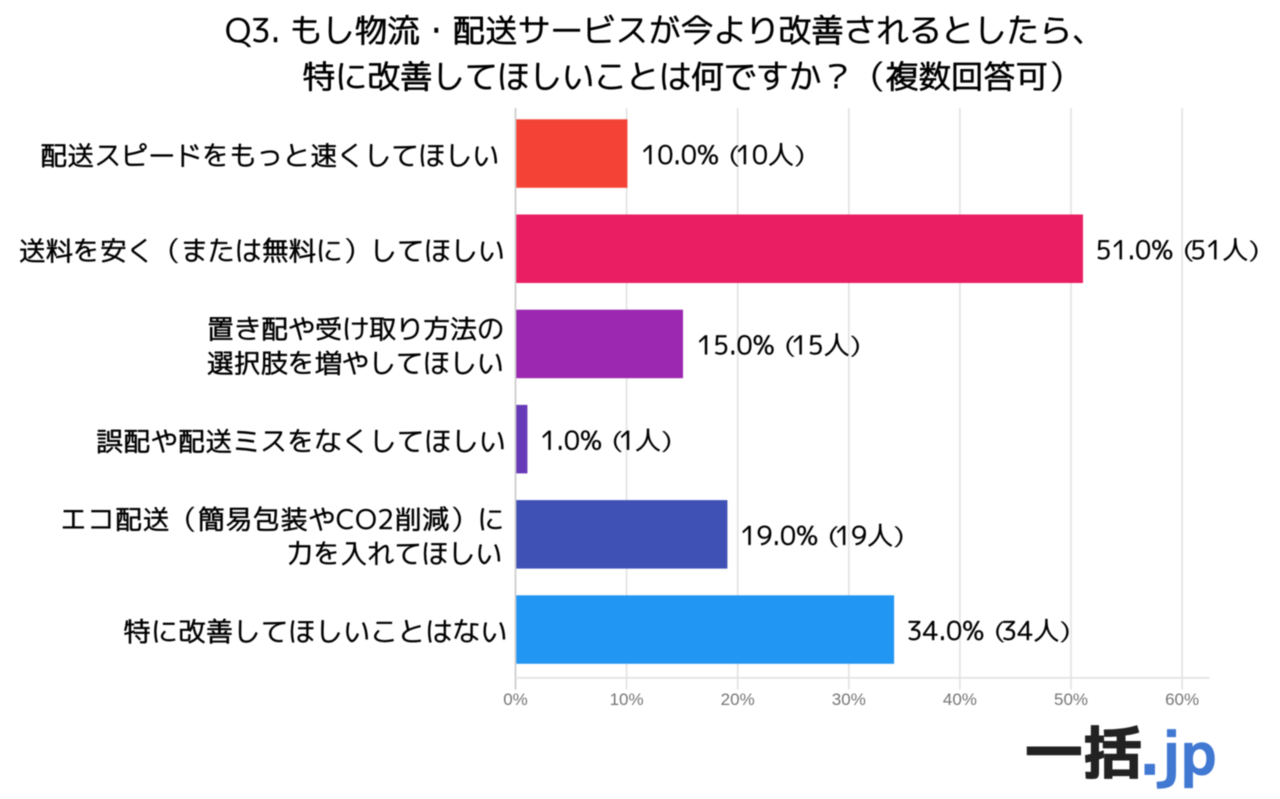 This screenshot has width=1280, height=799. Describe the element at coordinates (627, 699) in the screenshot. I see `svg-text: 10%` at that location.